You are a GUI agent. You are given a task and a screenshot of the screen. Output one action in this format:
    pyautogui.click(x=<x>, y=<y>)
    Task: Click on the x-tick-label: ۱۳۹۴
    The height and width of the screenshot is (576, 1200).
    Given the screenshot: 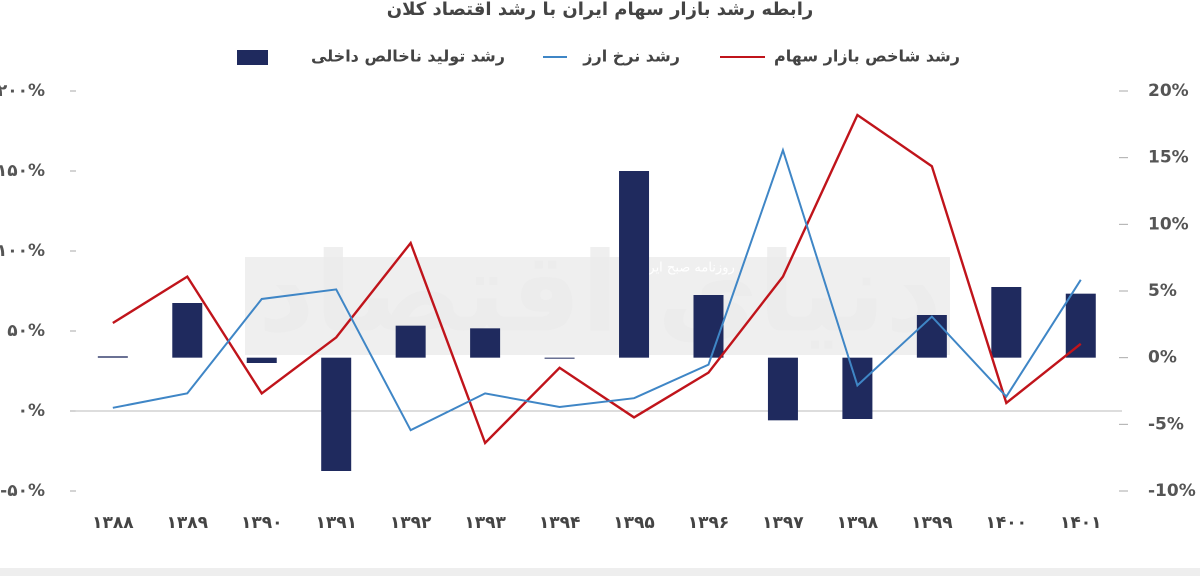 What is the action you would take?
    pyautogui.click(x=560, y=523)
    